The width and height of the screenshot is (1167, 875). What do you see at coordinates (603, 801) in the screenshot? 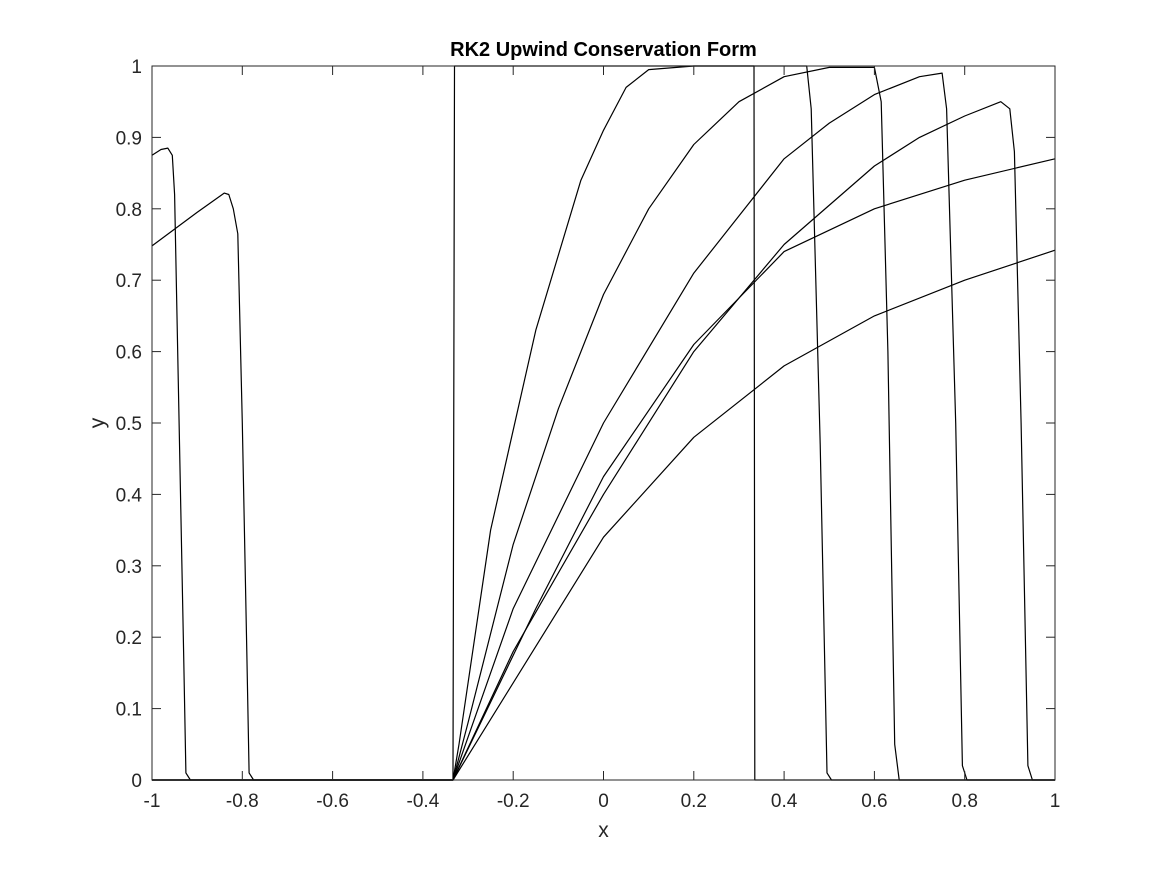
I see `x-tick-label: 0` at bounding box center [603, 801].